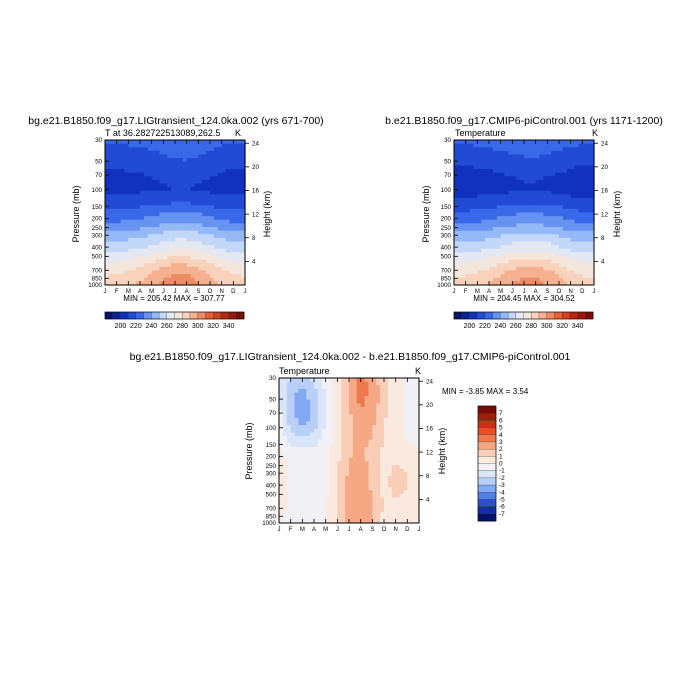  What do you see at coordinates (581, 315) in the screenshot?
I see `colorbar-box` at bounding box center [581, 315].